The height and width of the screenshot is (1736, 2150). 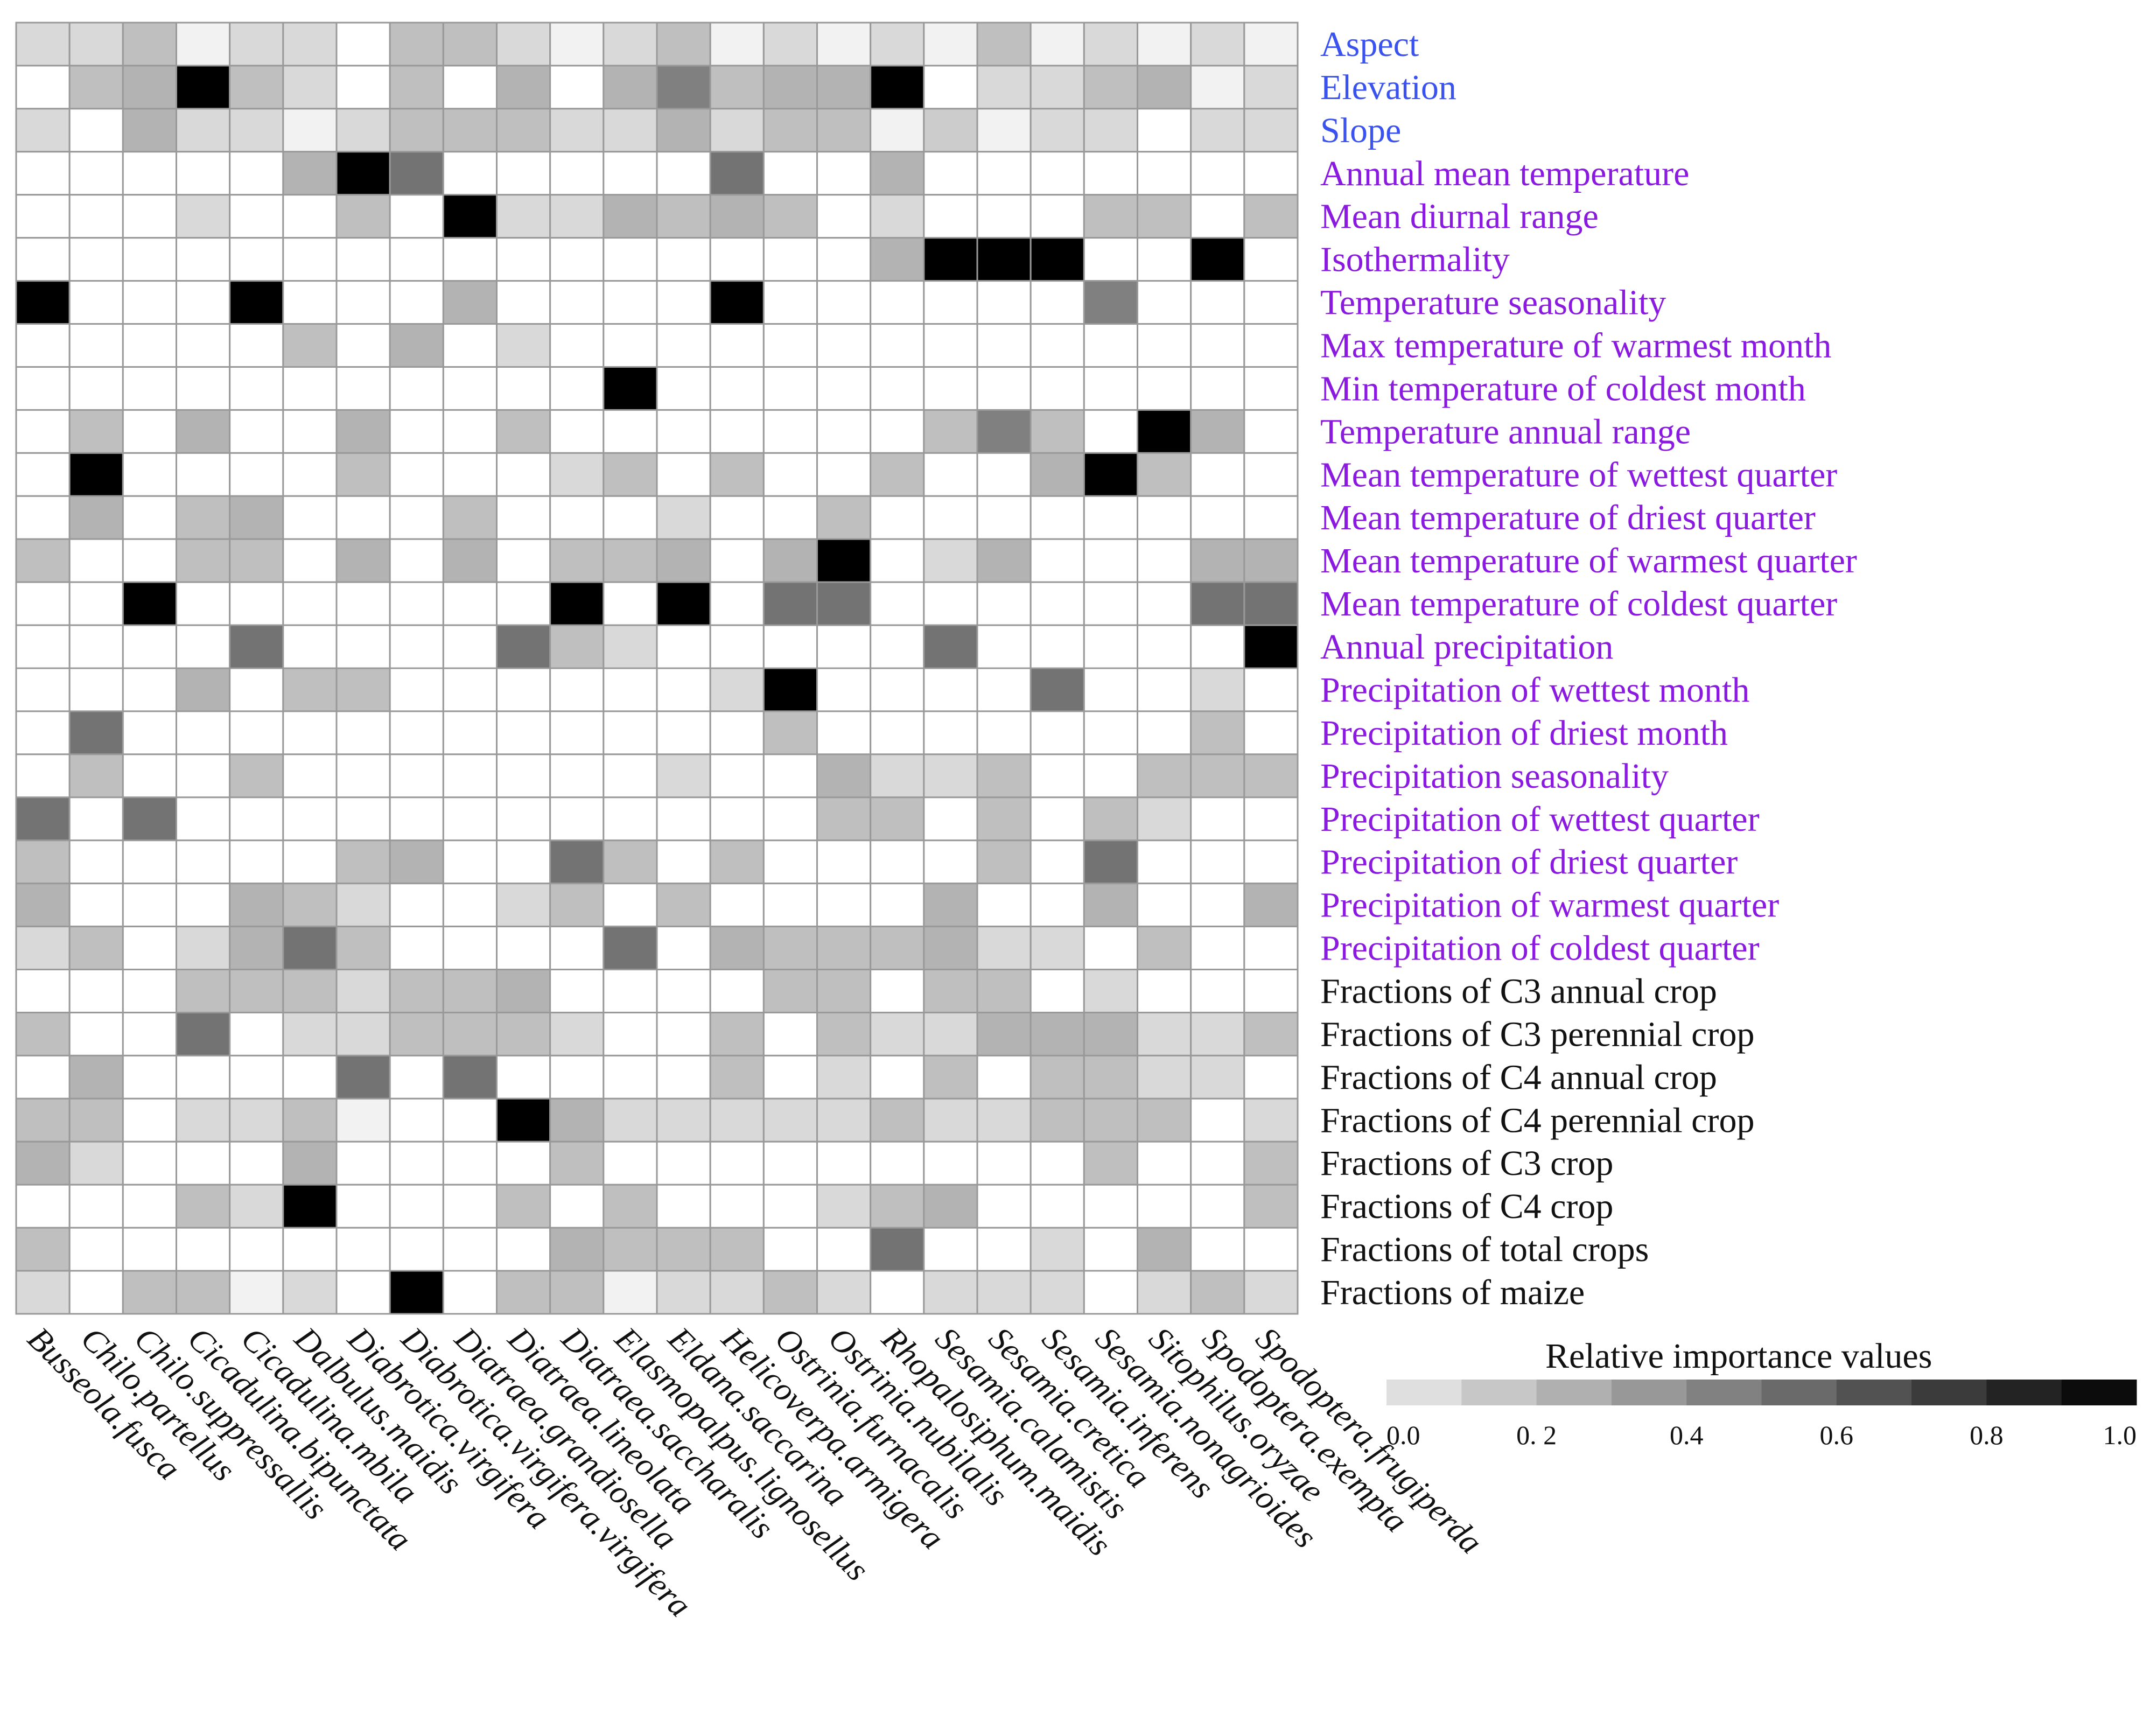 What do you see at coordinates (1568, 517) in the screenshot?
I see `row-label: Mean temperature of driest quarter` at bounding box center [1568, 517].